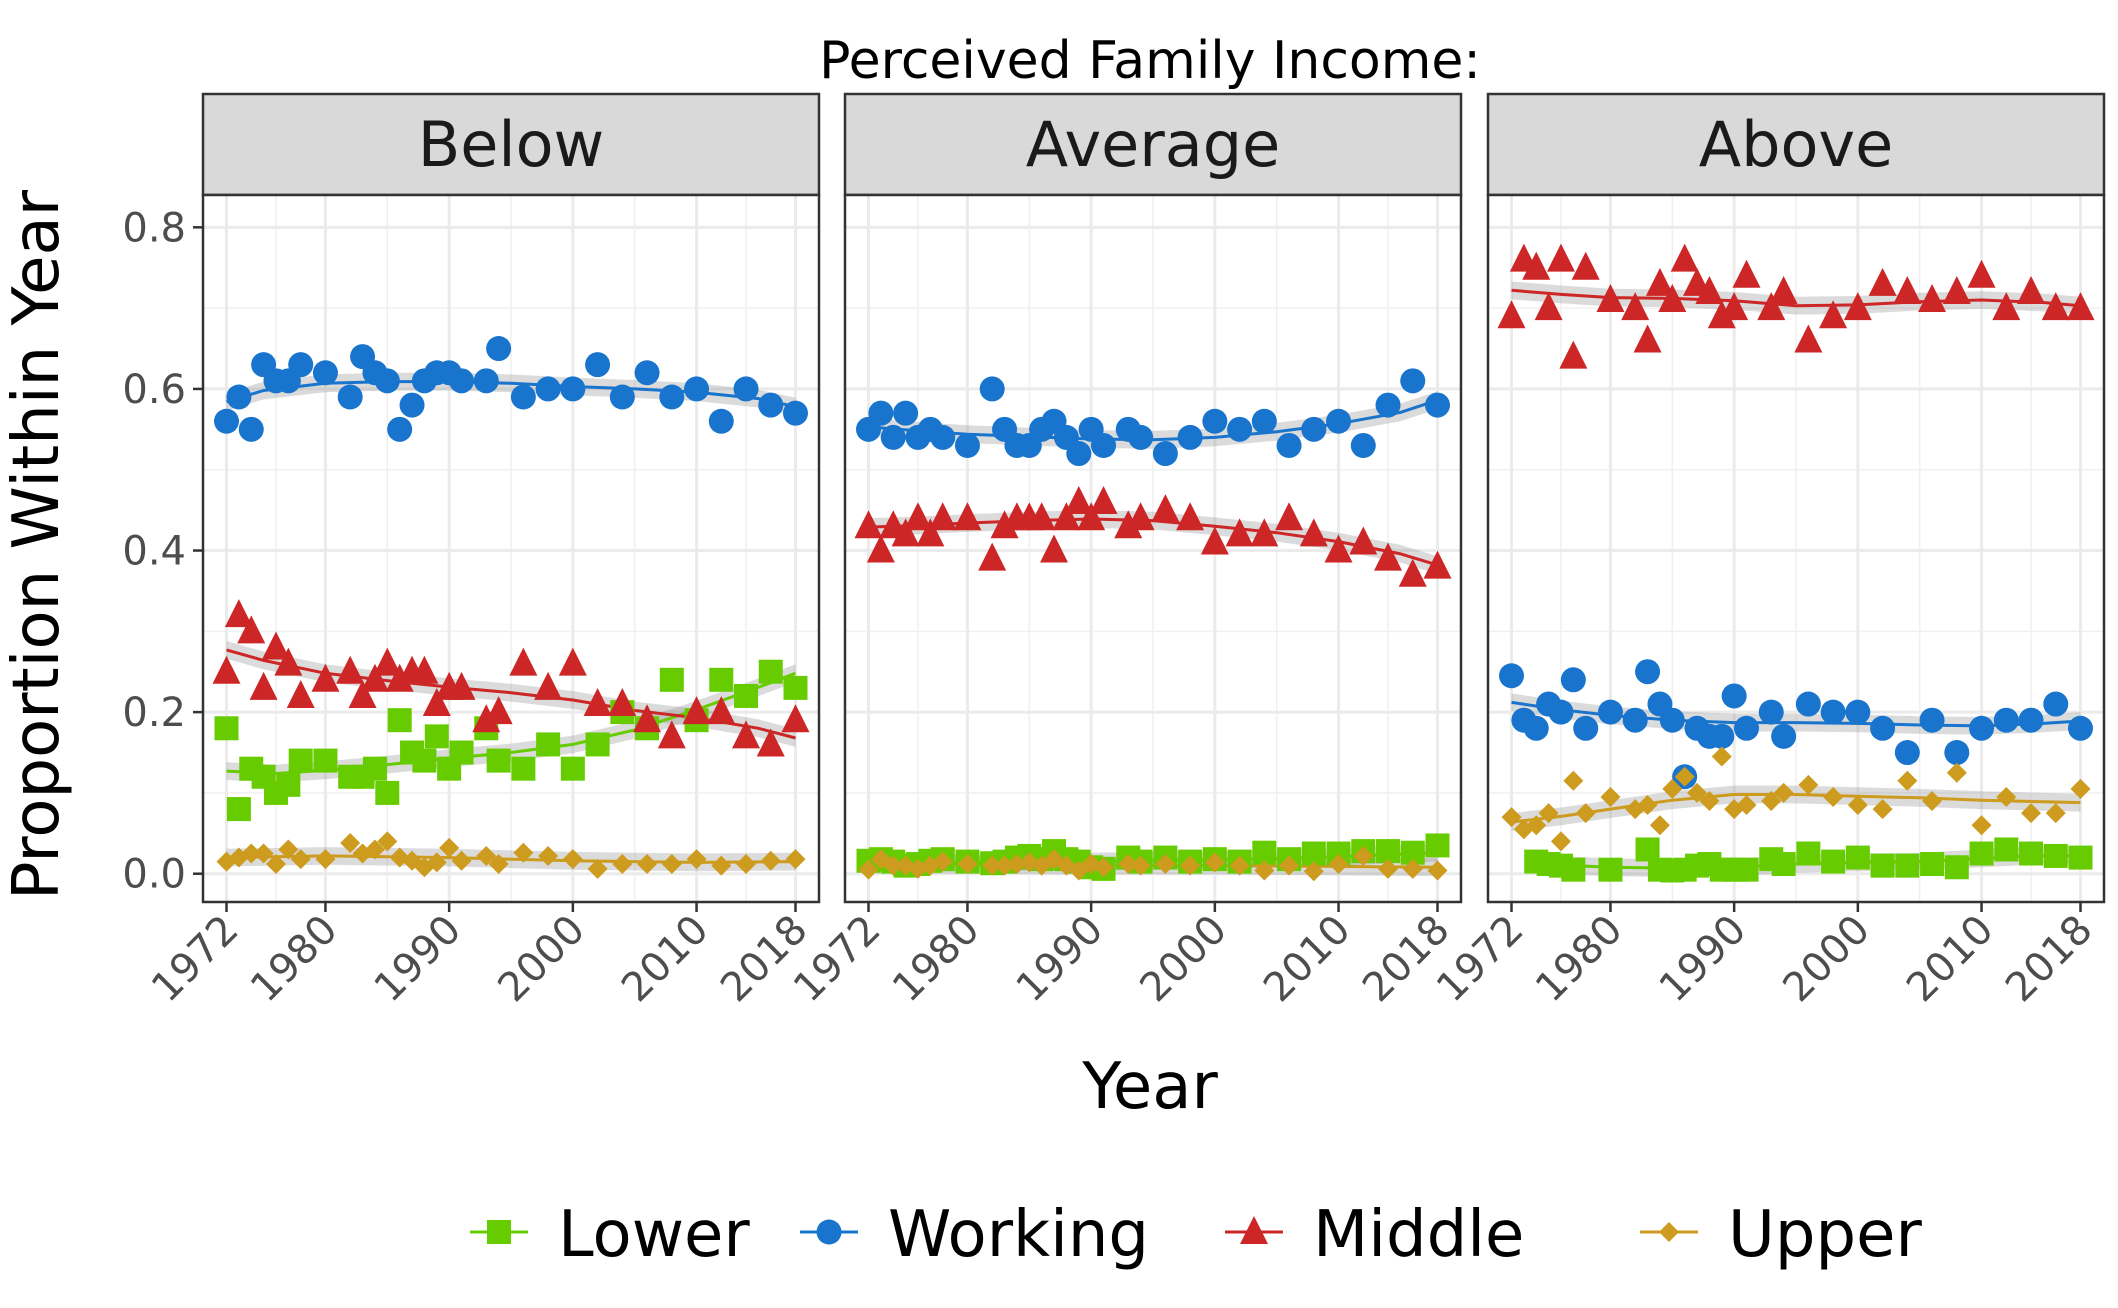 This screenshot has width=2118, height=1308. What do you see at coordinates (37, 544) in the screenshot?
I see `y-axis-title: Proportion Within Year` at bounding box center [37, 544].